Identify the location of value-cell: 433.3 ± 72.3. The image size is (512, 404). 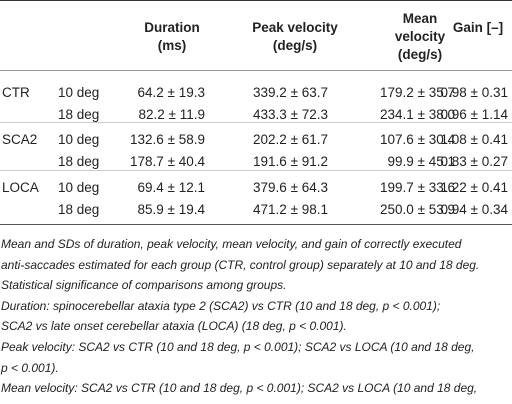
(290, 114).